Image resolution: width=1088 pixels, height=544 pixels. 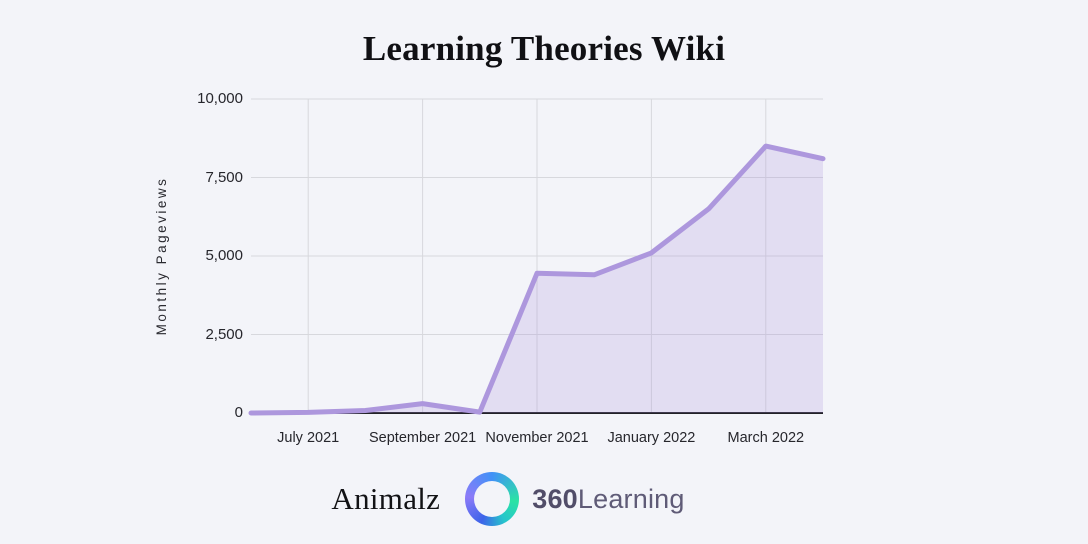 I want to click on x-tick-label: January 2022, so click(x=651, y=438).